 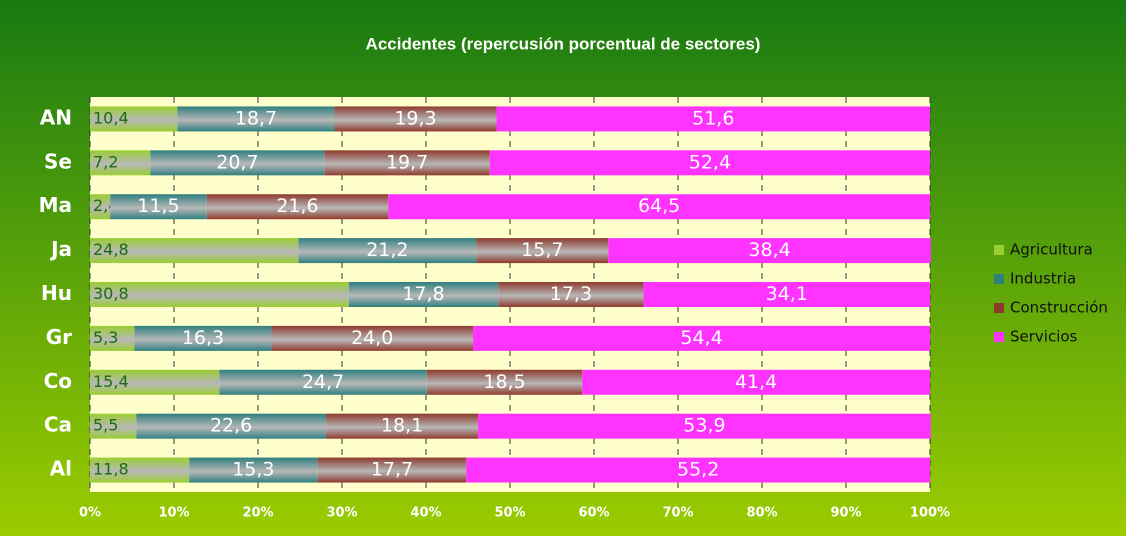 I want to click on x-tick-label: 10%, so click(x=173, y=513).